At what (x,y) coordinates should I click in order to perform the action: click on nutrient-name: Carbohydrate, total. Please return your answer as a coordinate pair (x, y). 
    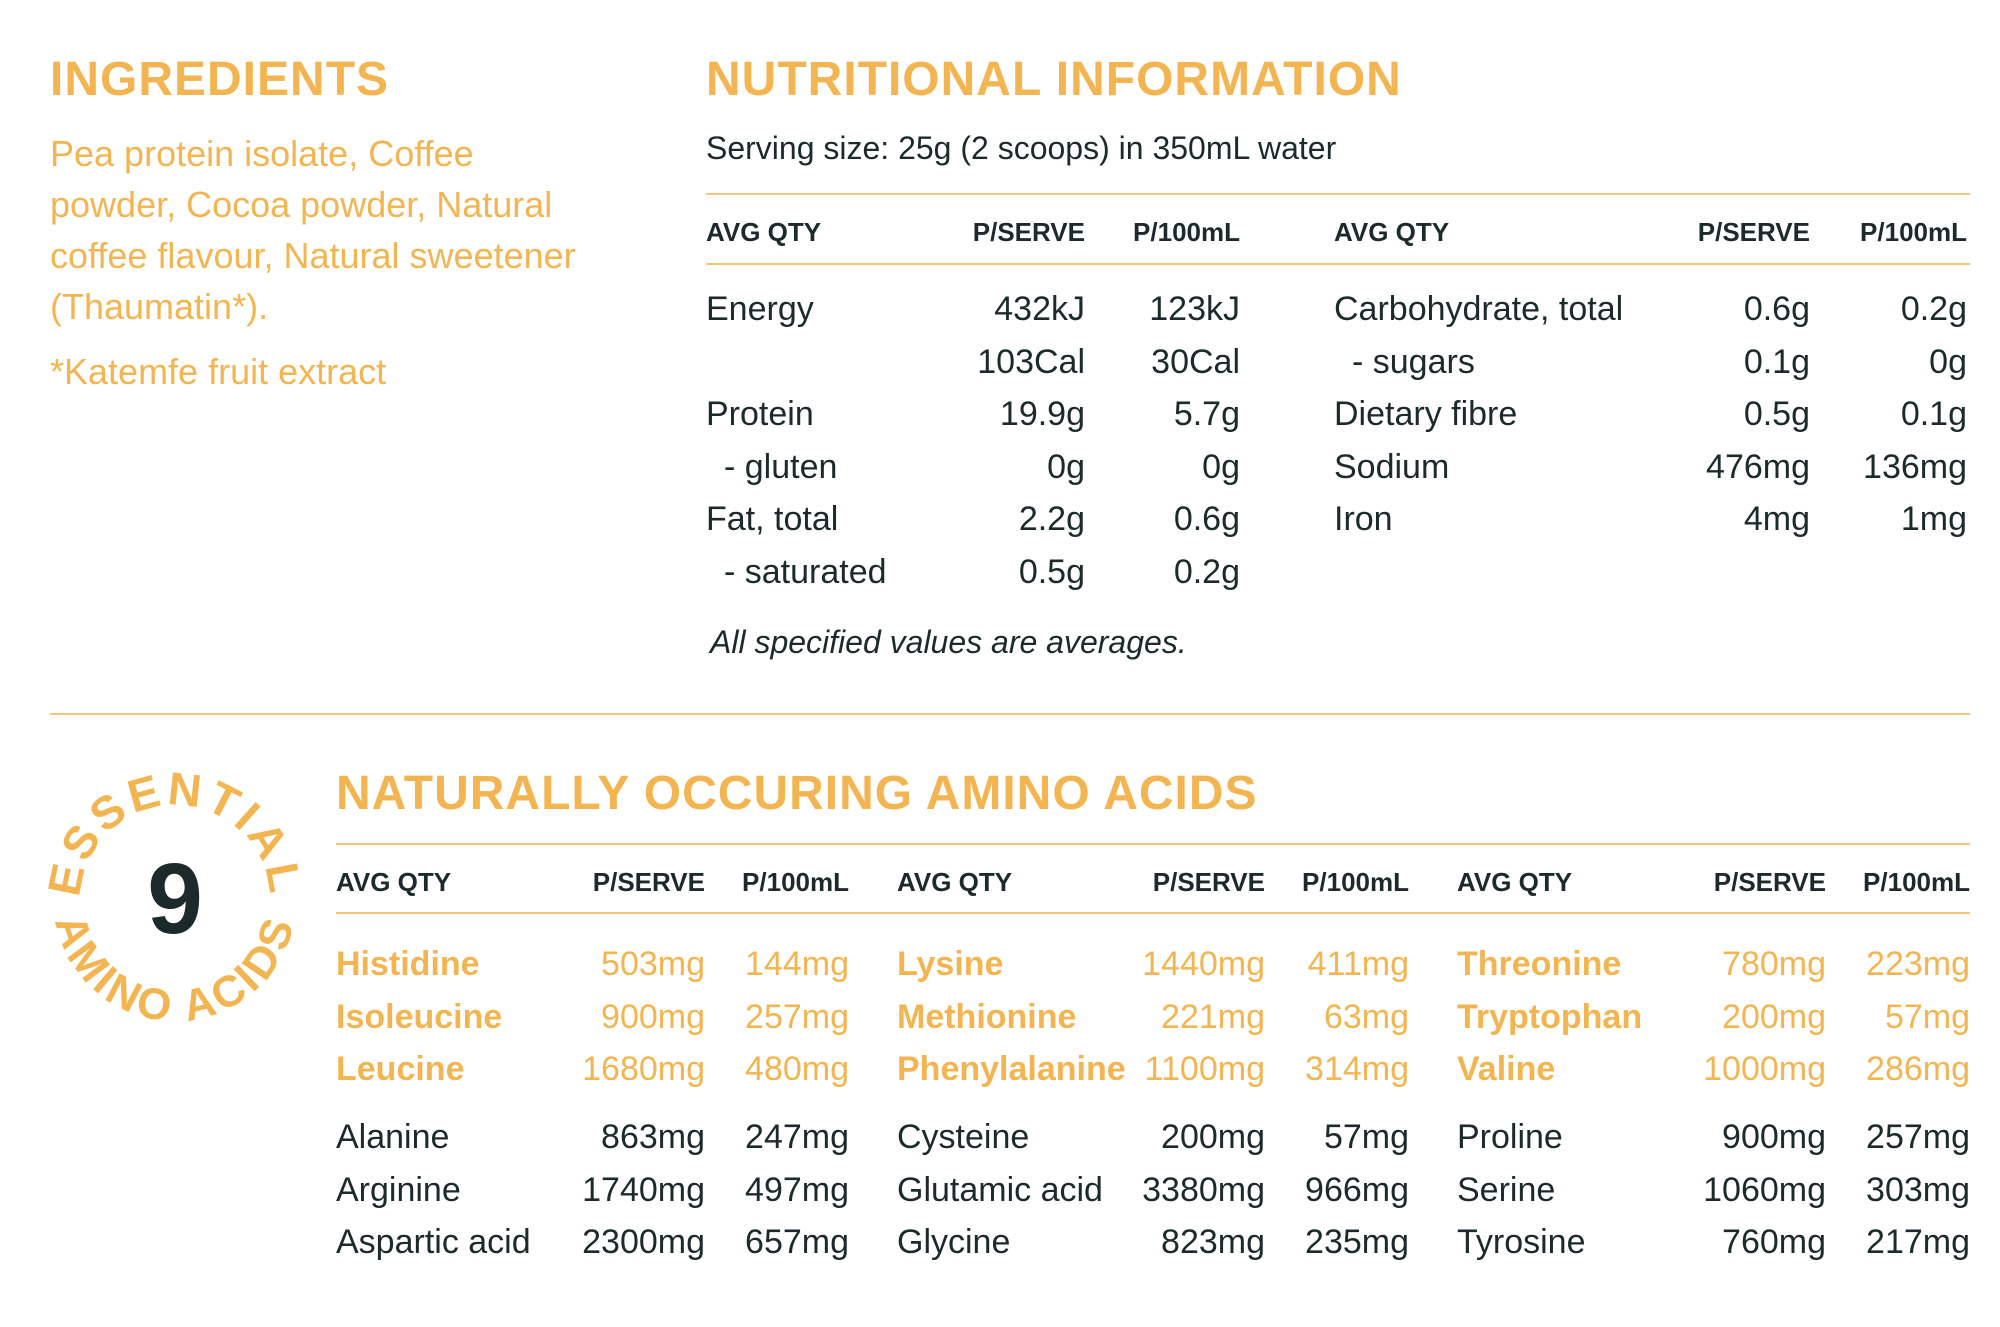
    Looking at the image, I should click on (1479, 309).